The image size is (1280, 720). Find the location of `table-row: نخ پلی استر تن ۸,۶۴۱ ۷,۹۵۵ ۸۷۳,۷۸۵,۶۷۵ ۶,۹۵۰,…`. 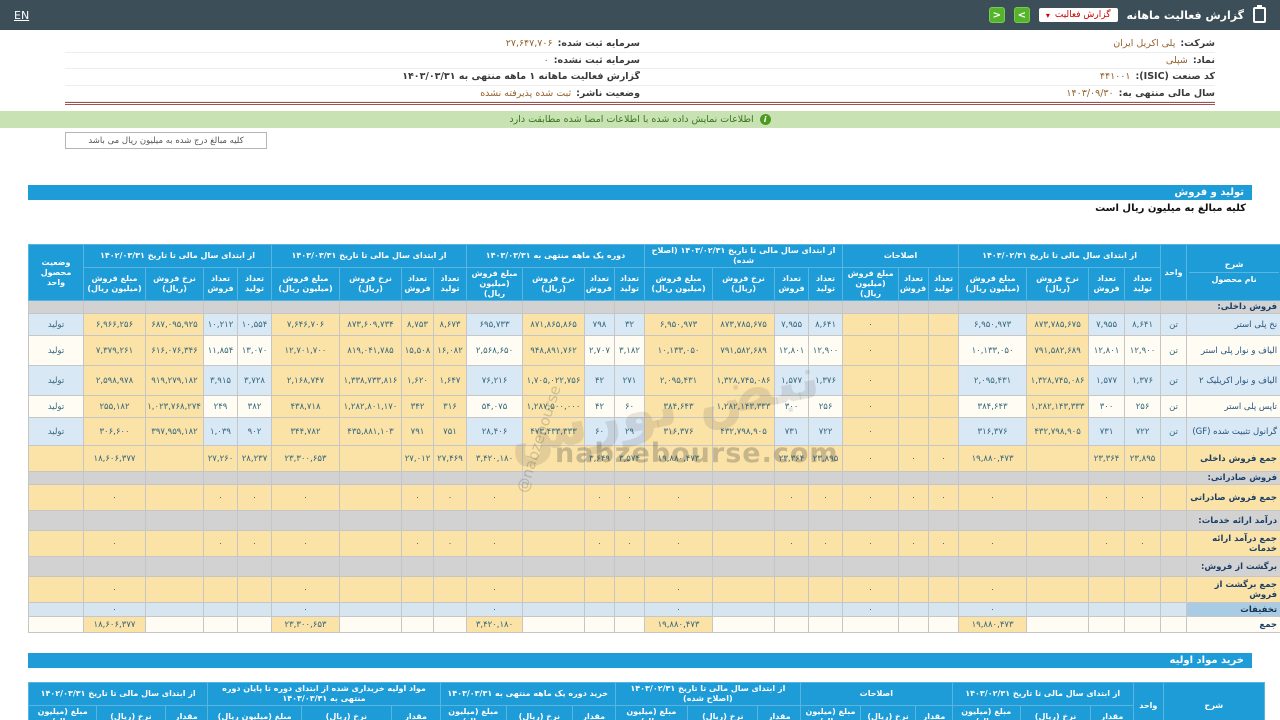

table-row: نخ پلی استر تن ۸,۶۴۱ ۷,۹۵۵ ۸۷۳,۷۸۵,۶۷۵ ۶,۹۵۰,… is located at coordinates (654, 325).